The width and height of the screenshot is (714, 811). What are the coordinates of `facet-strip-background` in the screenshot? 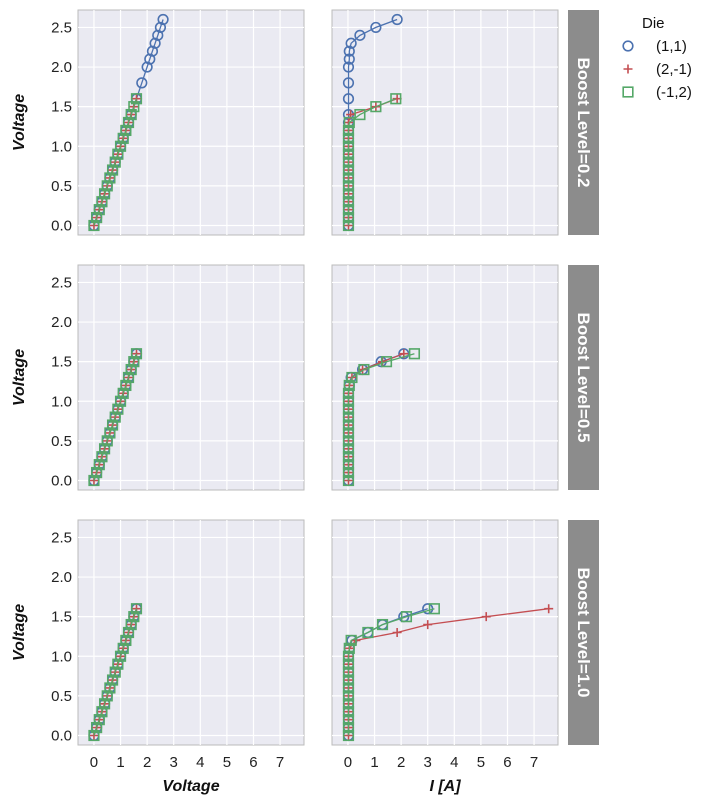 It's located at (583, 632).